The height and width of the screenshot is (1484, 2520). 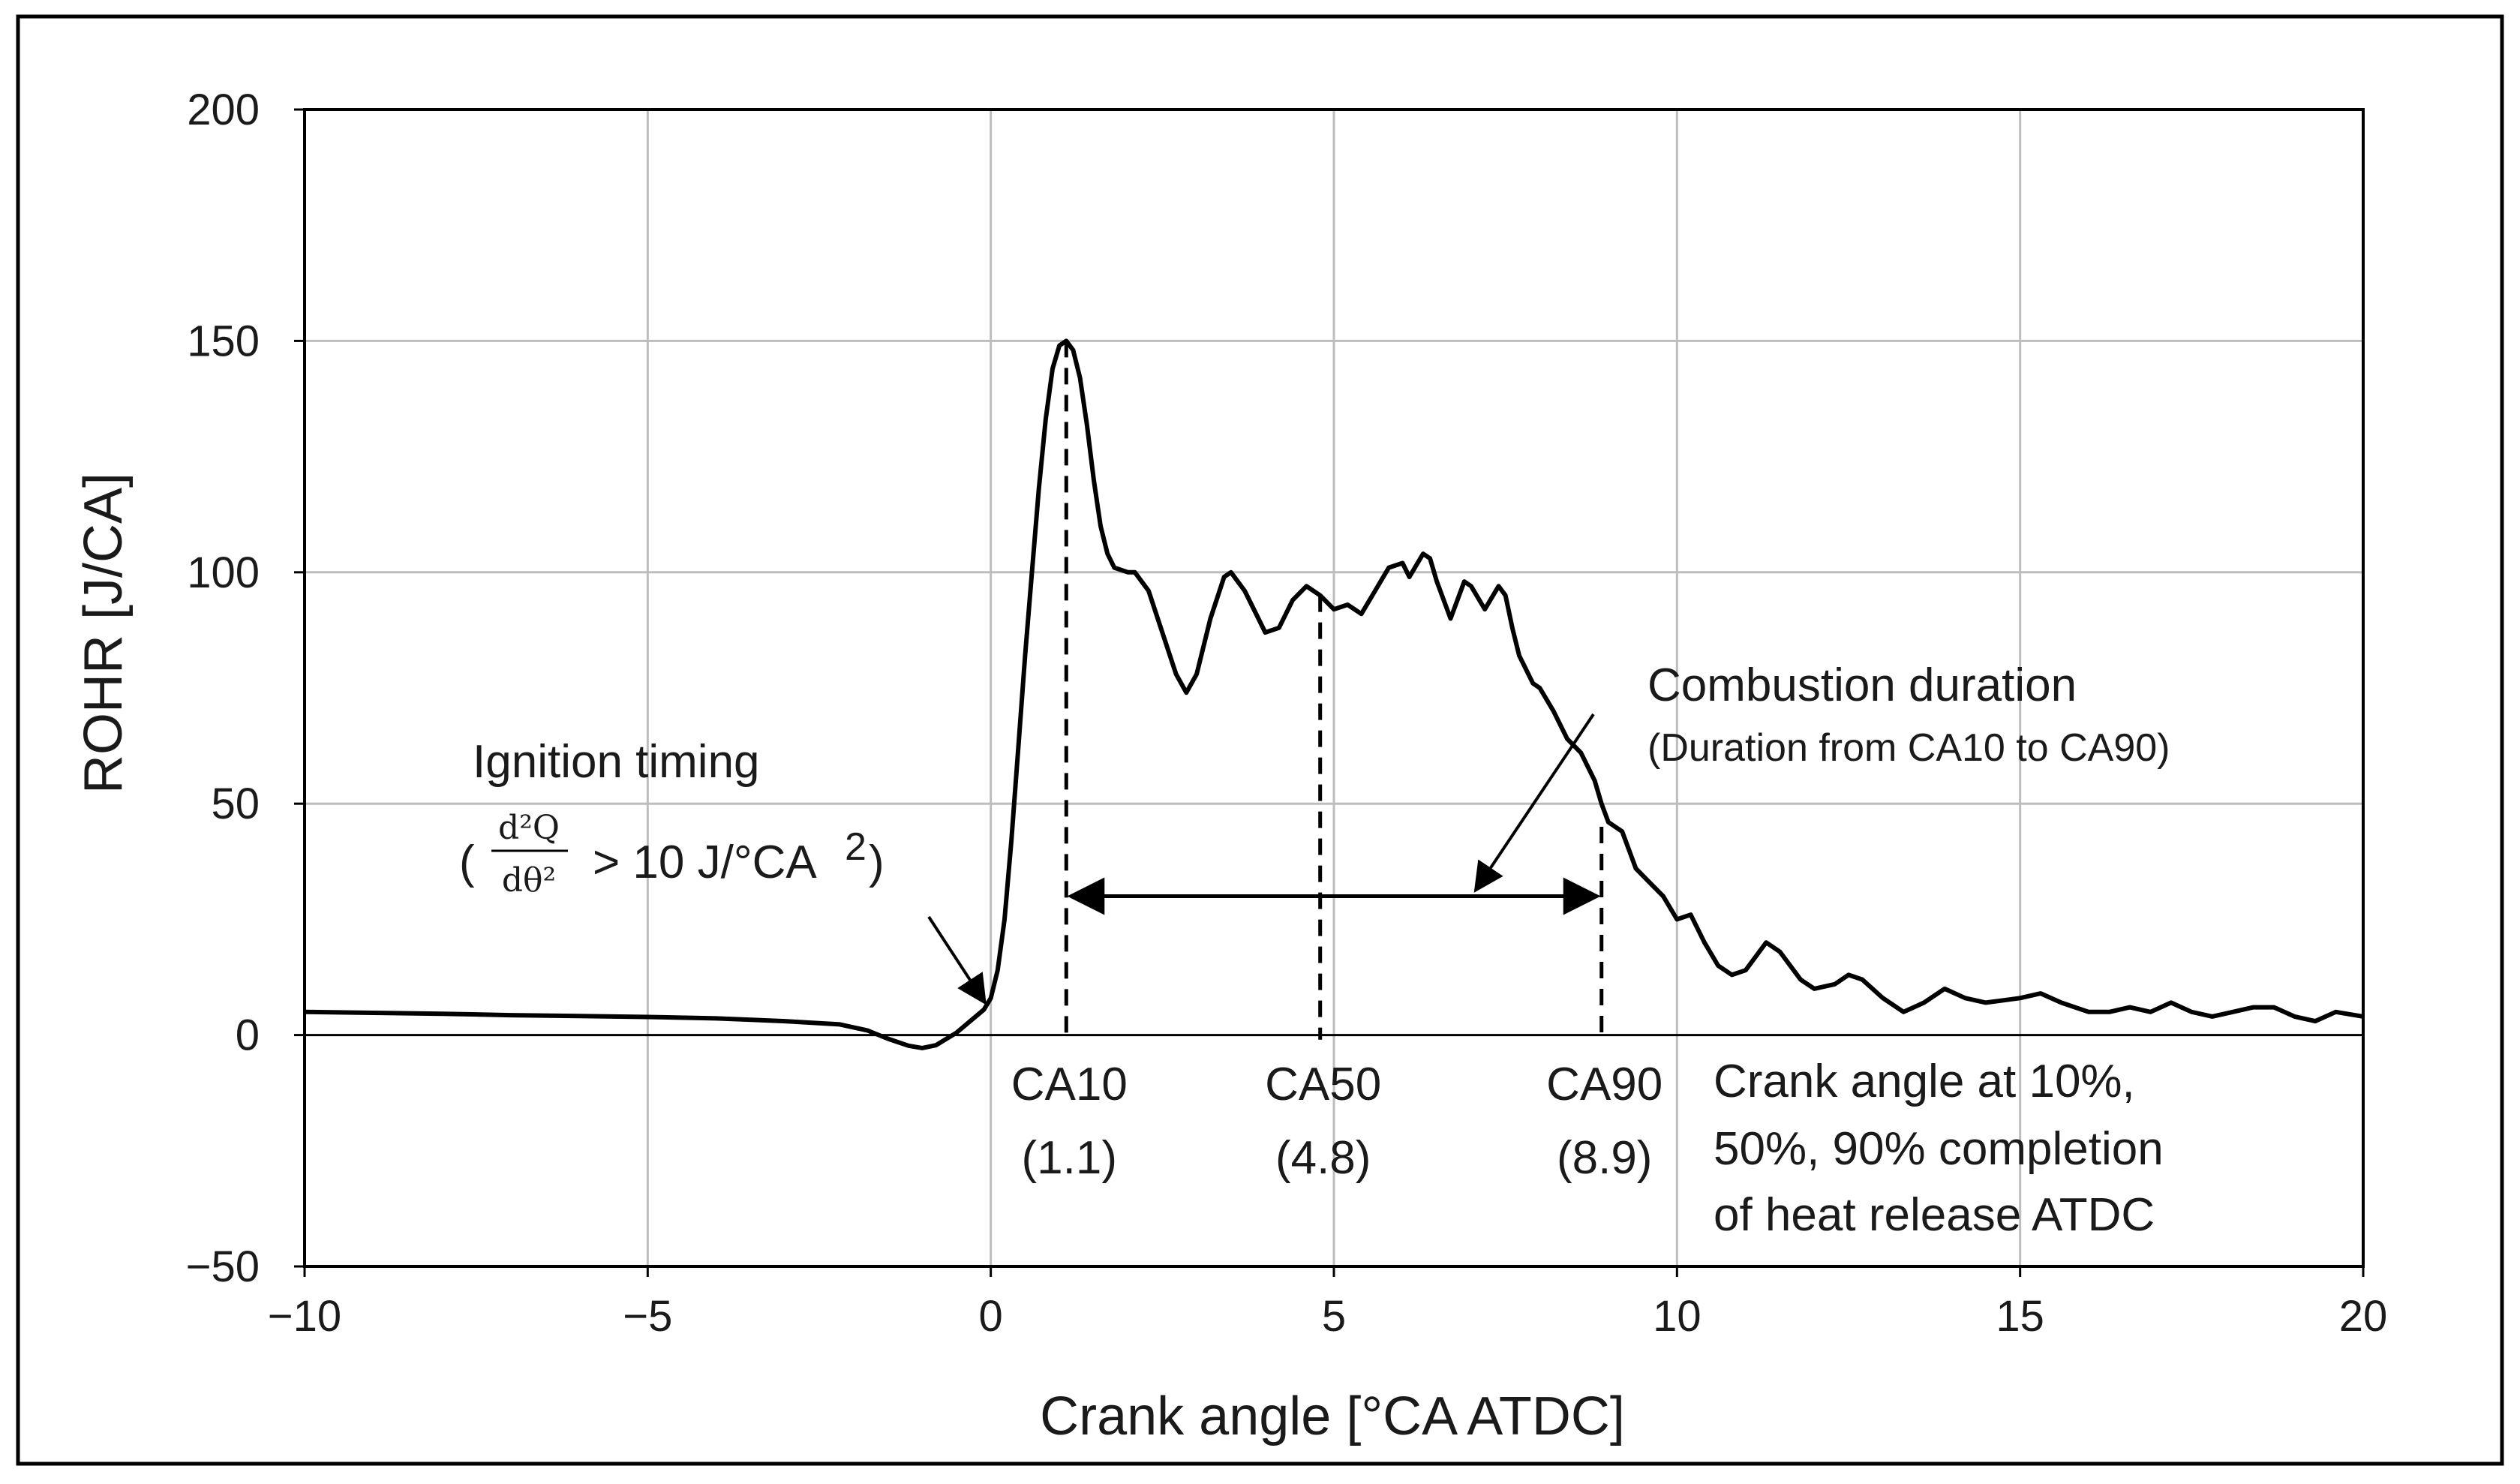 I want to click on marker-value-ca50: (4.8), so click(x=1323, y=1158).